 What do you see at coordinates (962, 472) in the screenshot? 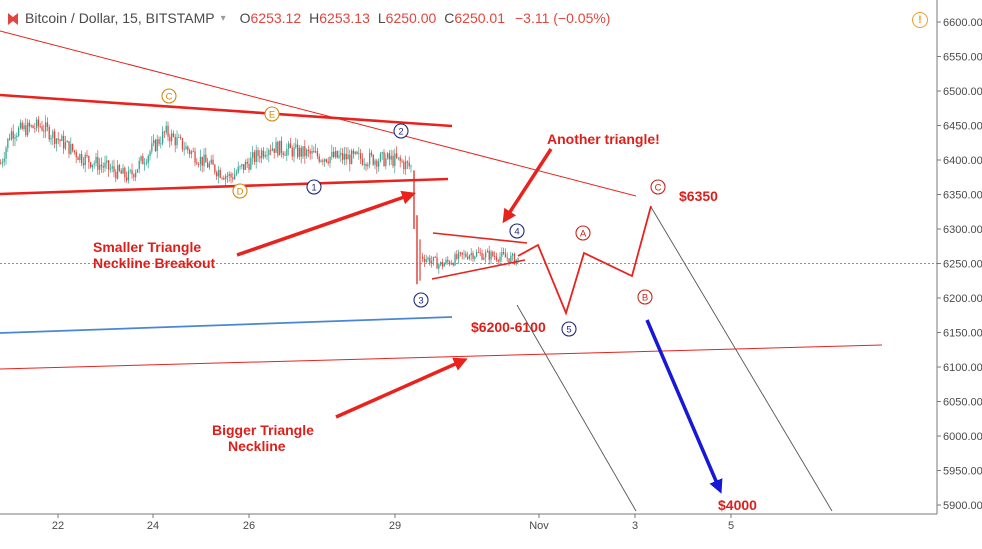
I see `price-tick-label: 5950.00` at bounding box center [962, 472].